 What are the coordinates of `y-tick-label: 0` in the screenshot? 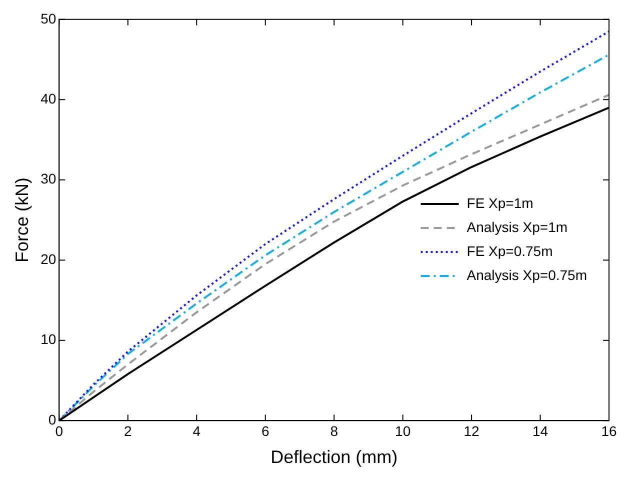 It's located at (52, 419).